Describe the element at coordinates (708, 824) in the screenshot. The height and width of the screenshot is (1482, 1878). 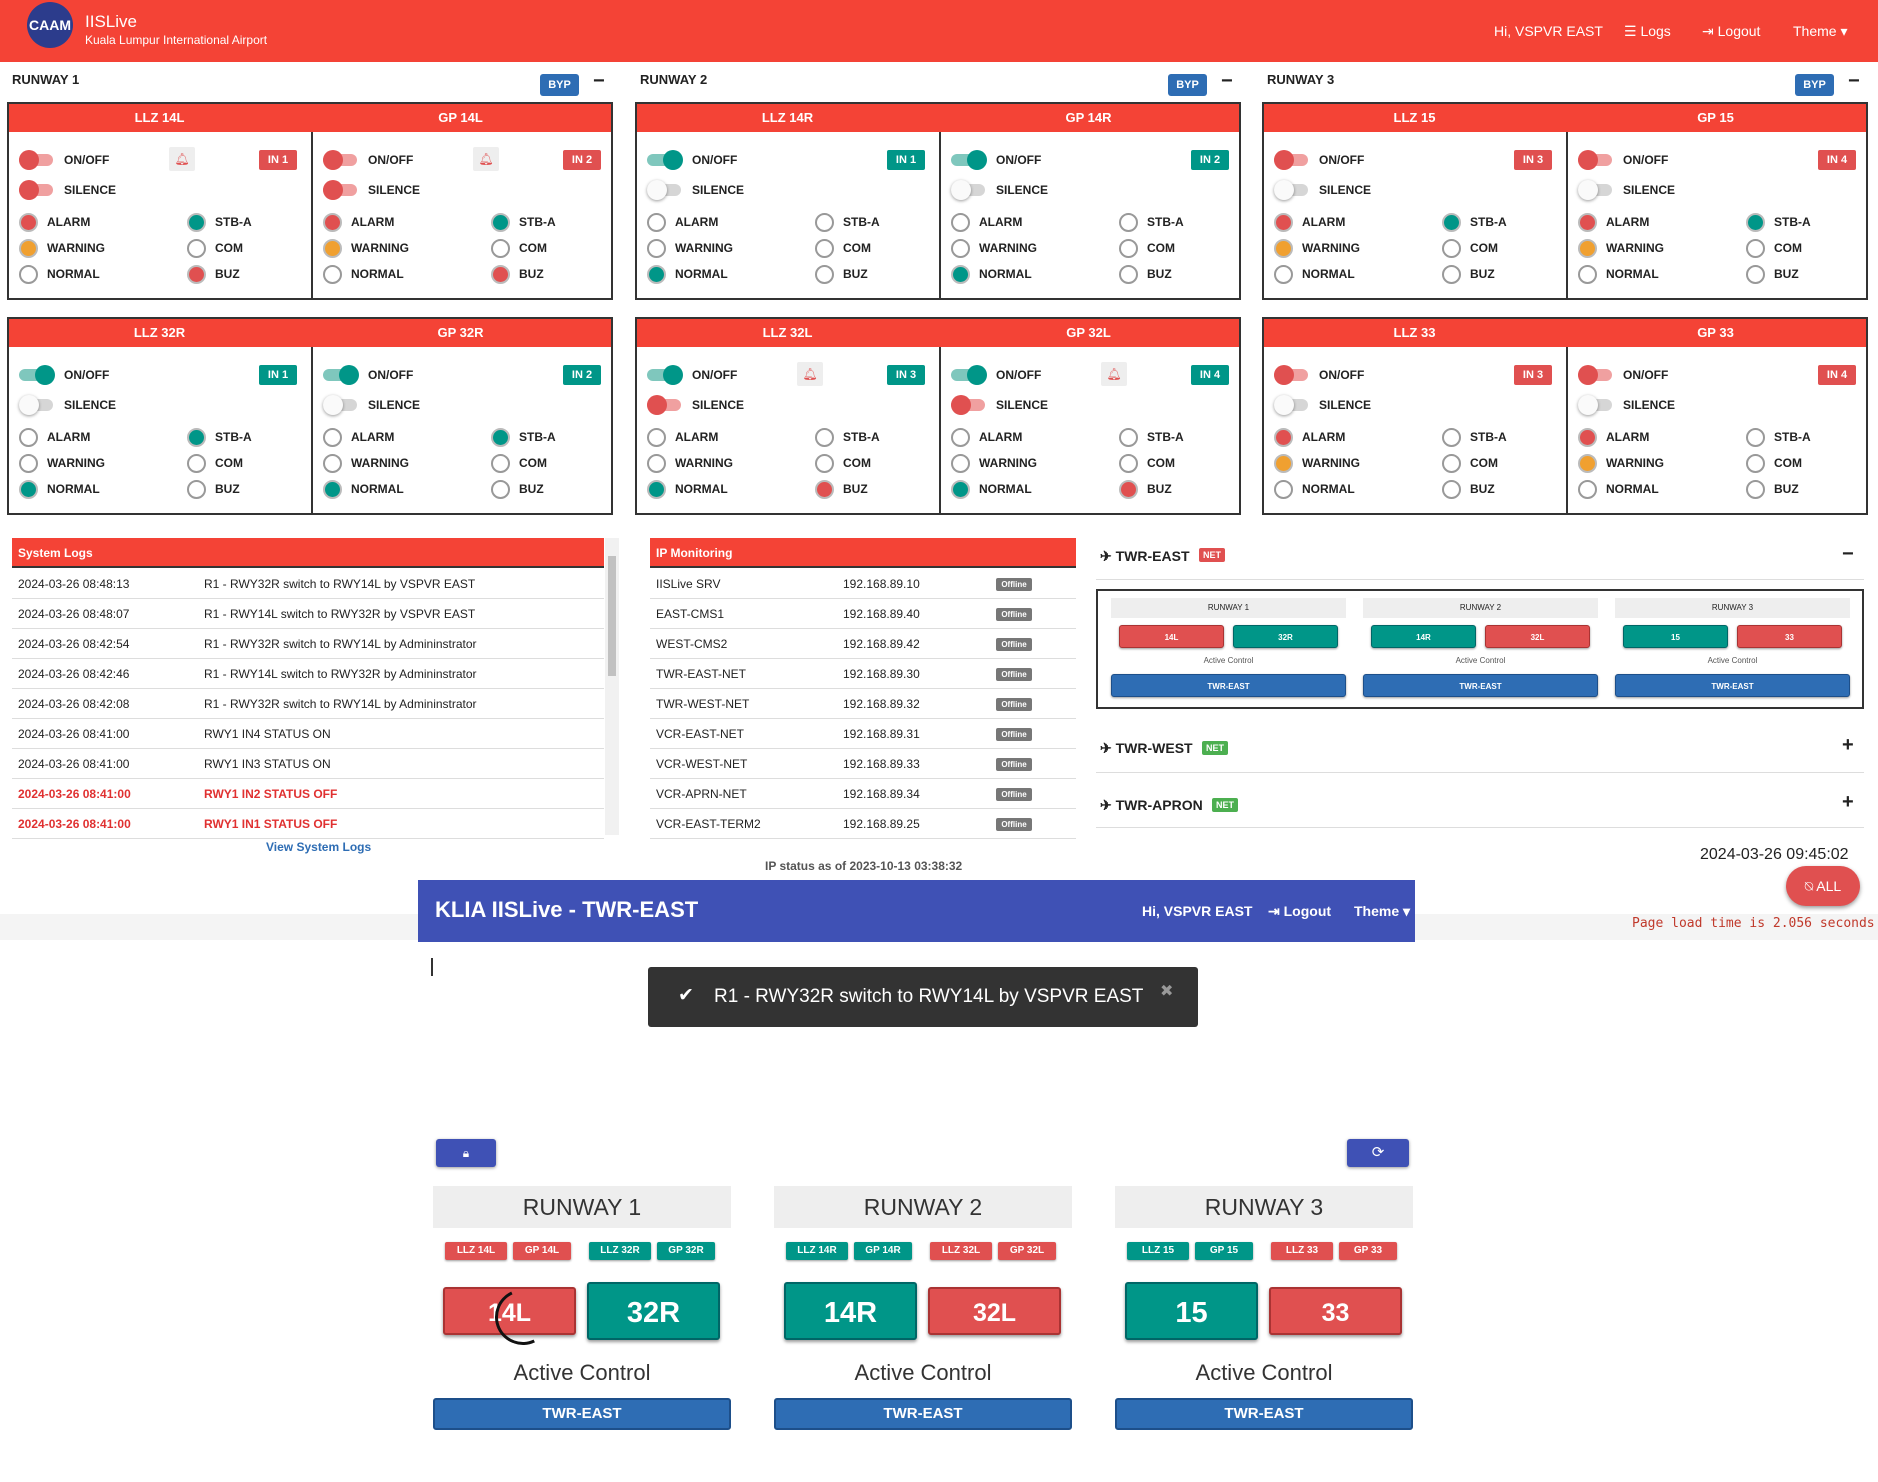
I see `ip-name: VCR-EAST-TERM2` at that location.